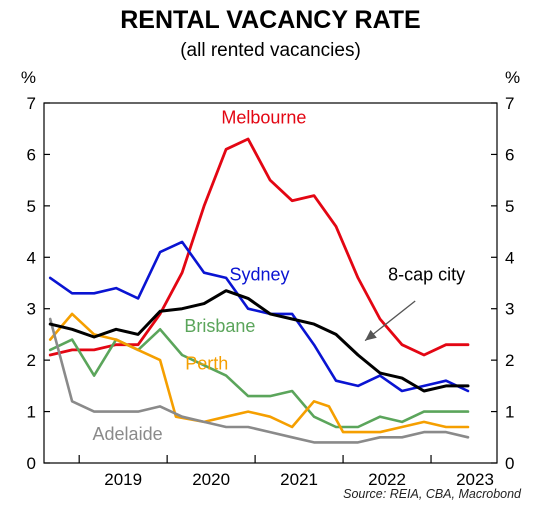 The image size is (541, 509). What do you see at coordinates (270, 50) in the screenshot?
I see `chart-subtitle: (all rented vacancies)` at bounding box center [270, 50].